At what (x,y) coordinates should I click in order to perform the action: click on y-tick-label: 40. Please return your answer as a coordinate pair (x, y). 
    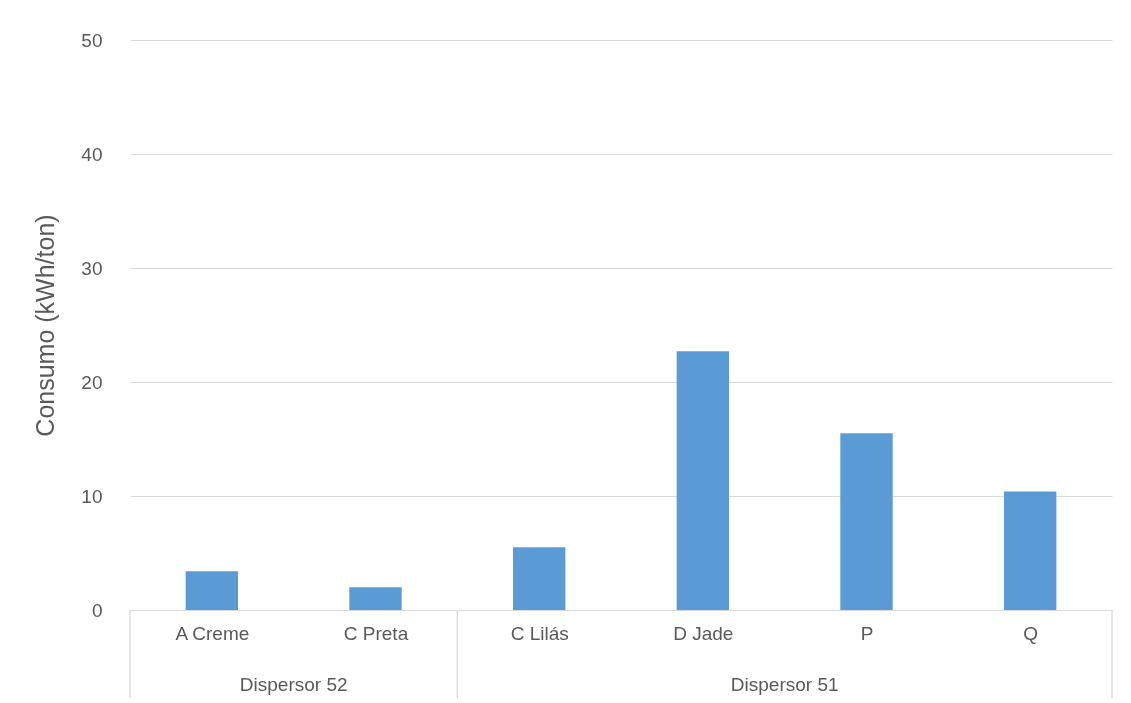
    Looking at the image, I should click on (92, 154).